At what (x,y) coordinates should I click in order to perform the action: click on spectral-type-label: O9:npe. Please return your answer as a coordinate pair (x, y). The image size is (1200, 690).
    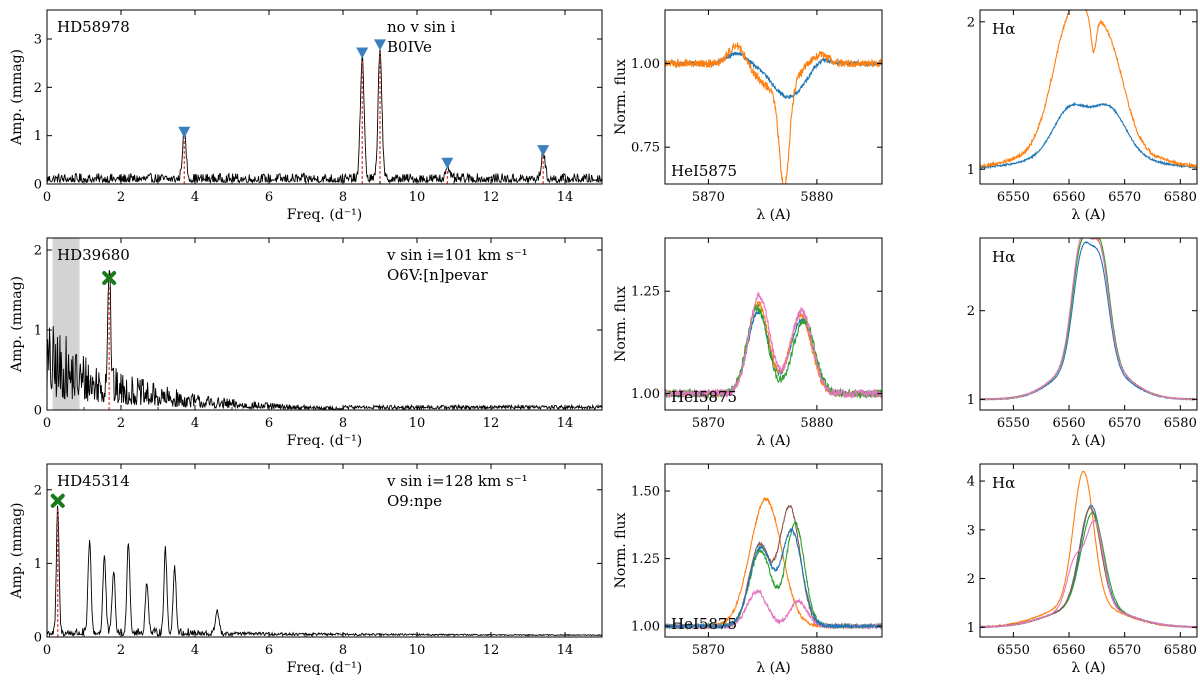
    Looking at the image, I should click on (414, 501).